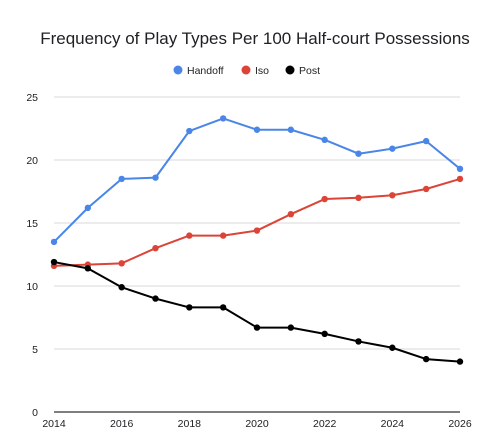  What do you see at coordinates (205, 71) in the screenshot?
I see `legend-label-handoff: Handoff` at bounding box center [205, 71].